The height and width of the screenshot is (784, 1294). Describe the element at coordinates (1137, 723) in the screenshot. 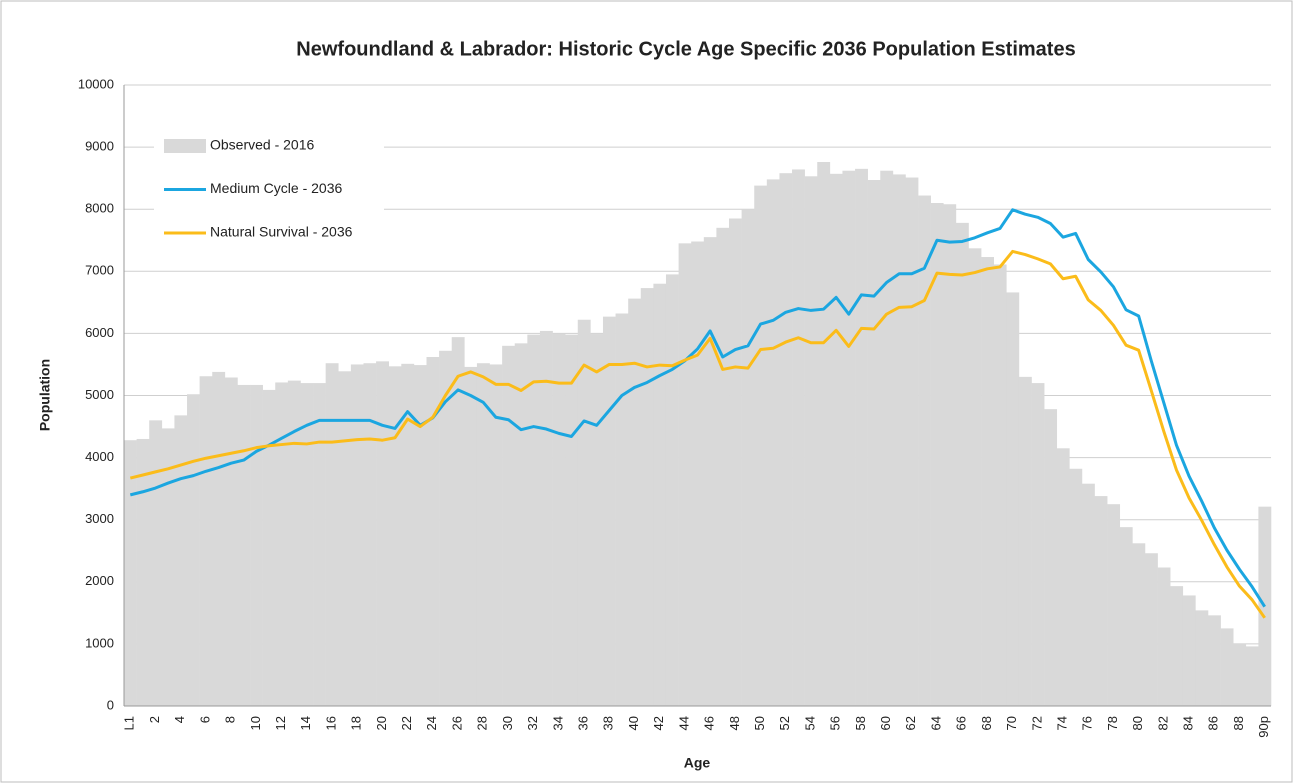

I see `x-tick-label: 80` at that location.